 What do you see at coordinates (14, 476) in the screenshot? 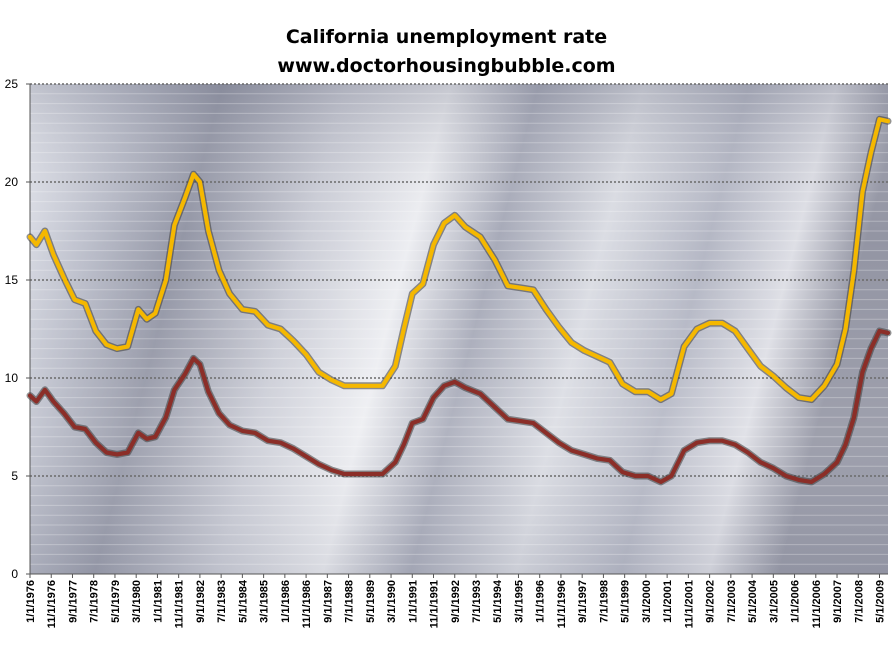
I see `y-tick-label: 5` at bounding box center [14, 476].